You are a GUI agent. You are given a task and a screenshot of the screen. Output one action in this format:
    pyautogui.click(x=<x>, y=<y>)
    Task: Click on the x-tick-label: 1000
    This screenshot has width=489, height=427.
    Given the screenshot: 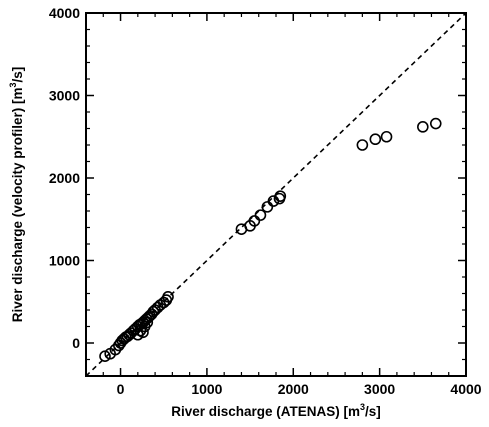 What is the action you would take?
    pyautogui.click(x=206, y=389)
    